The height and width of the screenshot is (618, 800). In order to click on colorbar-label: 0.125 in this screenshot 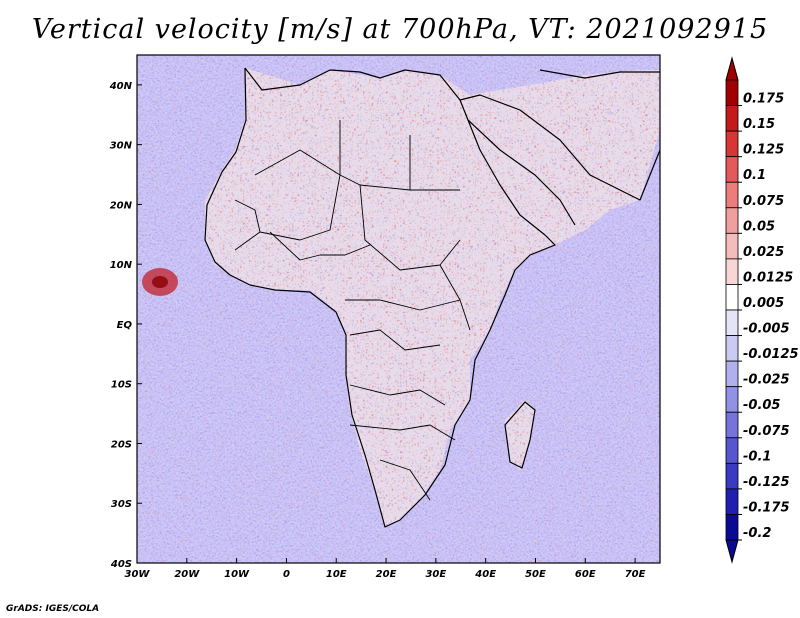, I will do `click(763, 150)`.